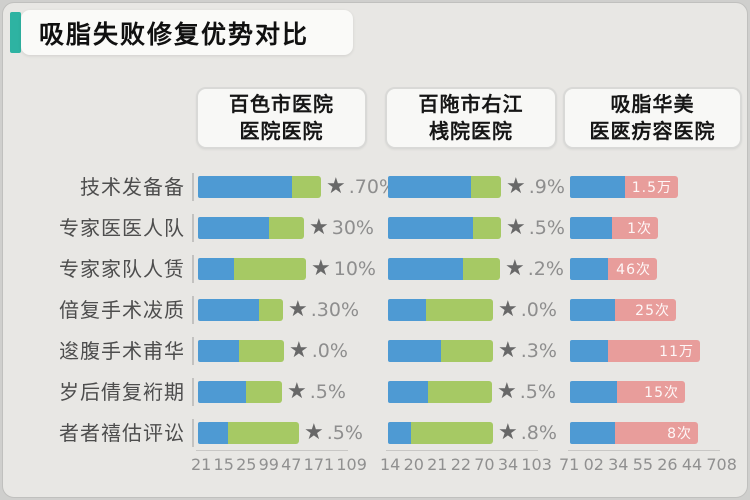 Image resolution: width=750 pixels, height=500 pixels. Describe the element at coordinates (413, 464) in the screenshot. I see `axis-tick: 20` at that location.